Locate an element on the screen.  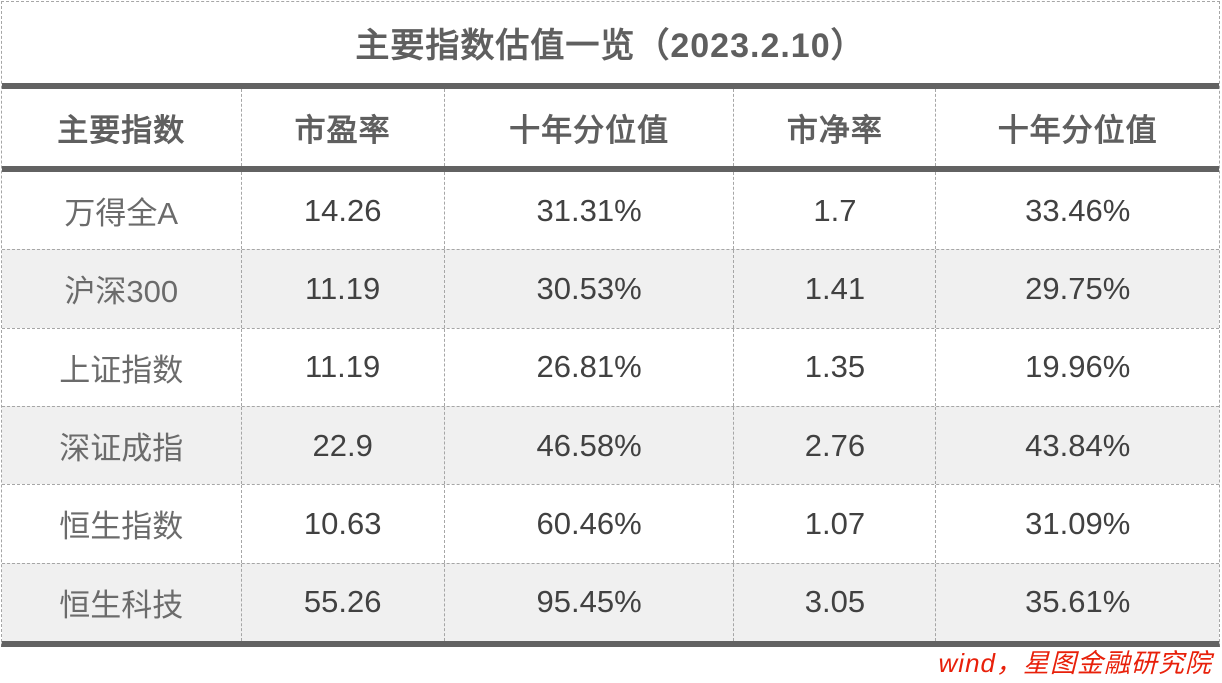
row-label: 上证指数 is located at coordinates (121, 370).